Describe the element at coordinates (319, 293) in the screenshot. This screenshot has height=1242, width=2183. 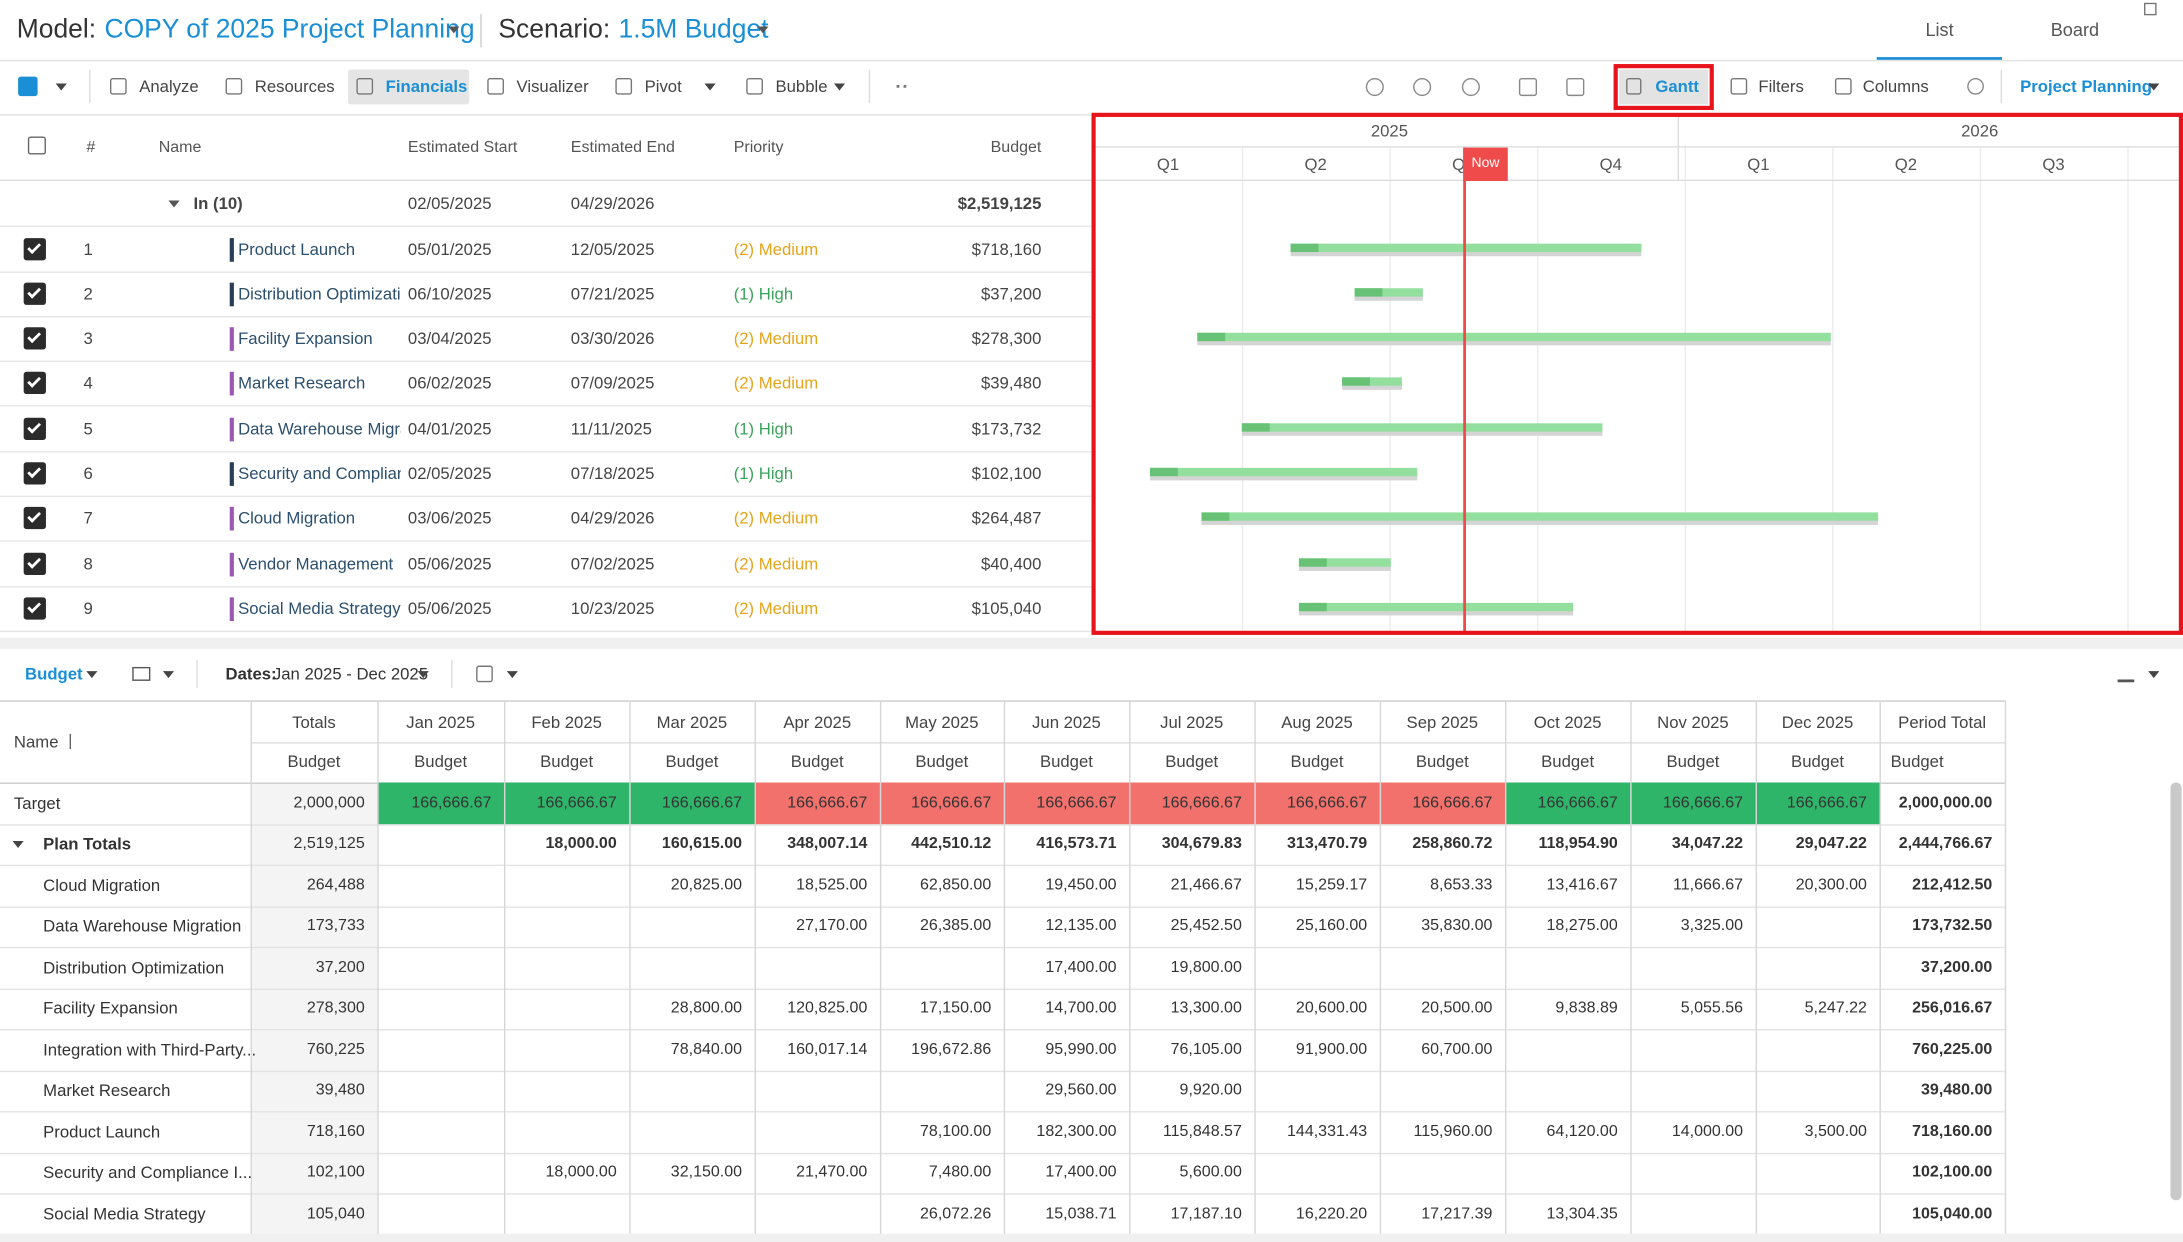
I see `row-name: Distribution Optimizati` at that location.